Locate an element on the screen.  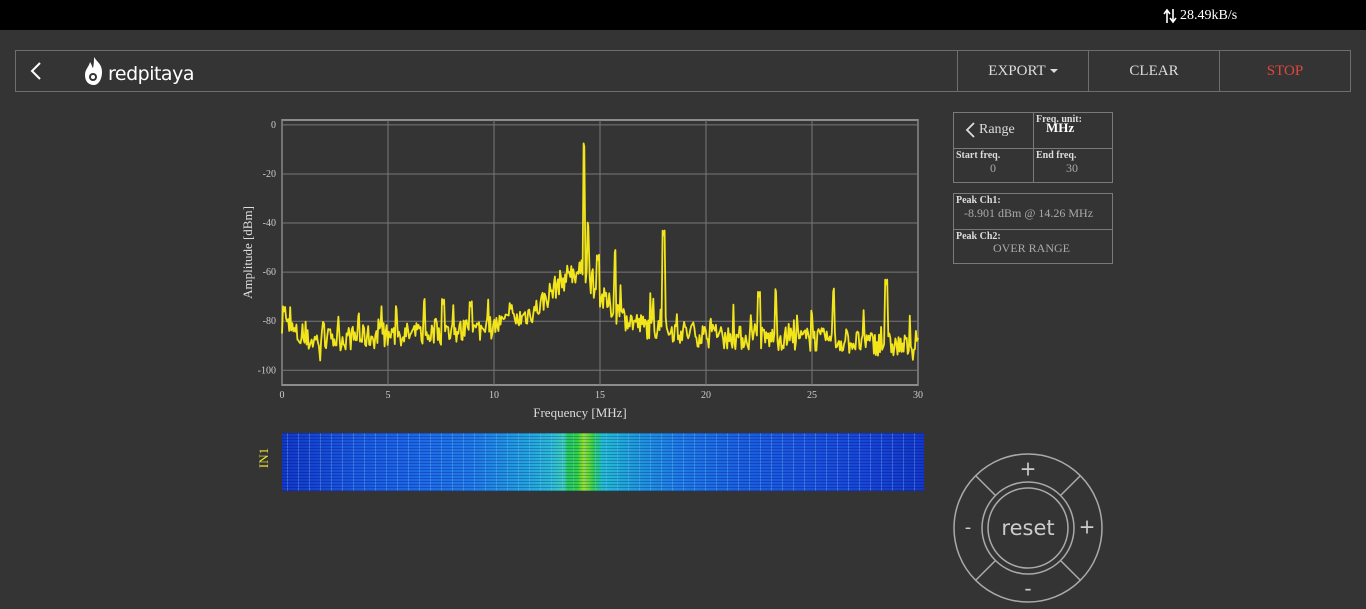
end-freq-cell: End freq. 30 is located at coordinates (1073, 165).